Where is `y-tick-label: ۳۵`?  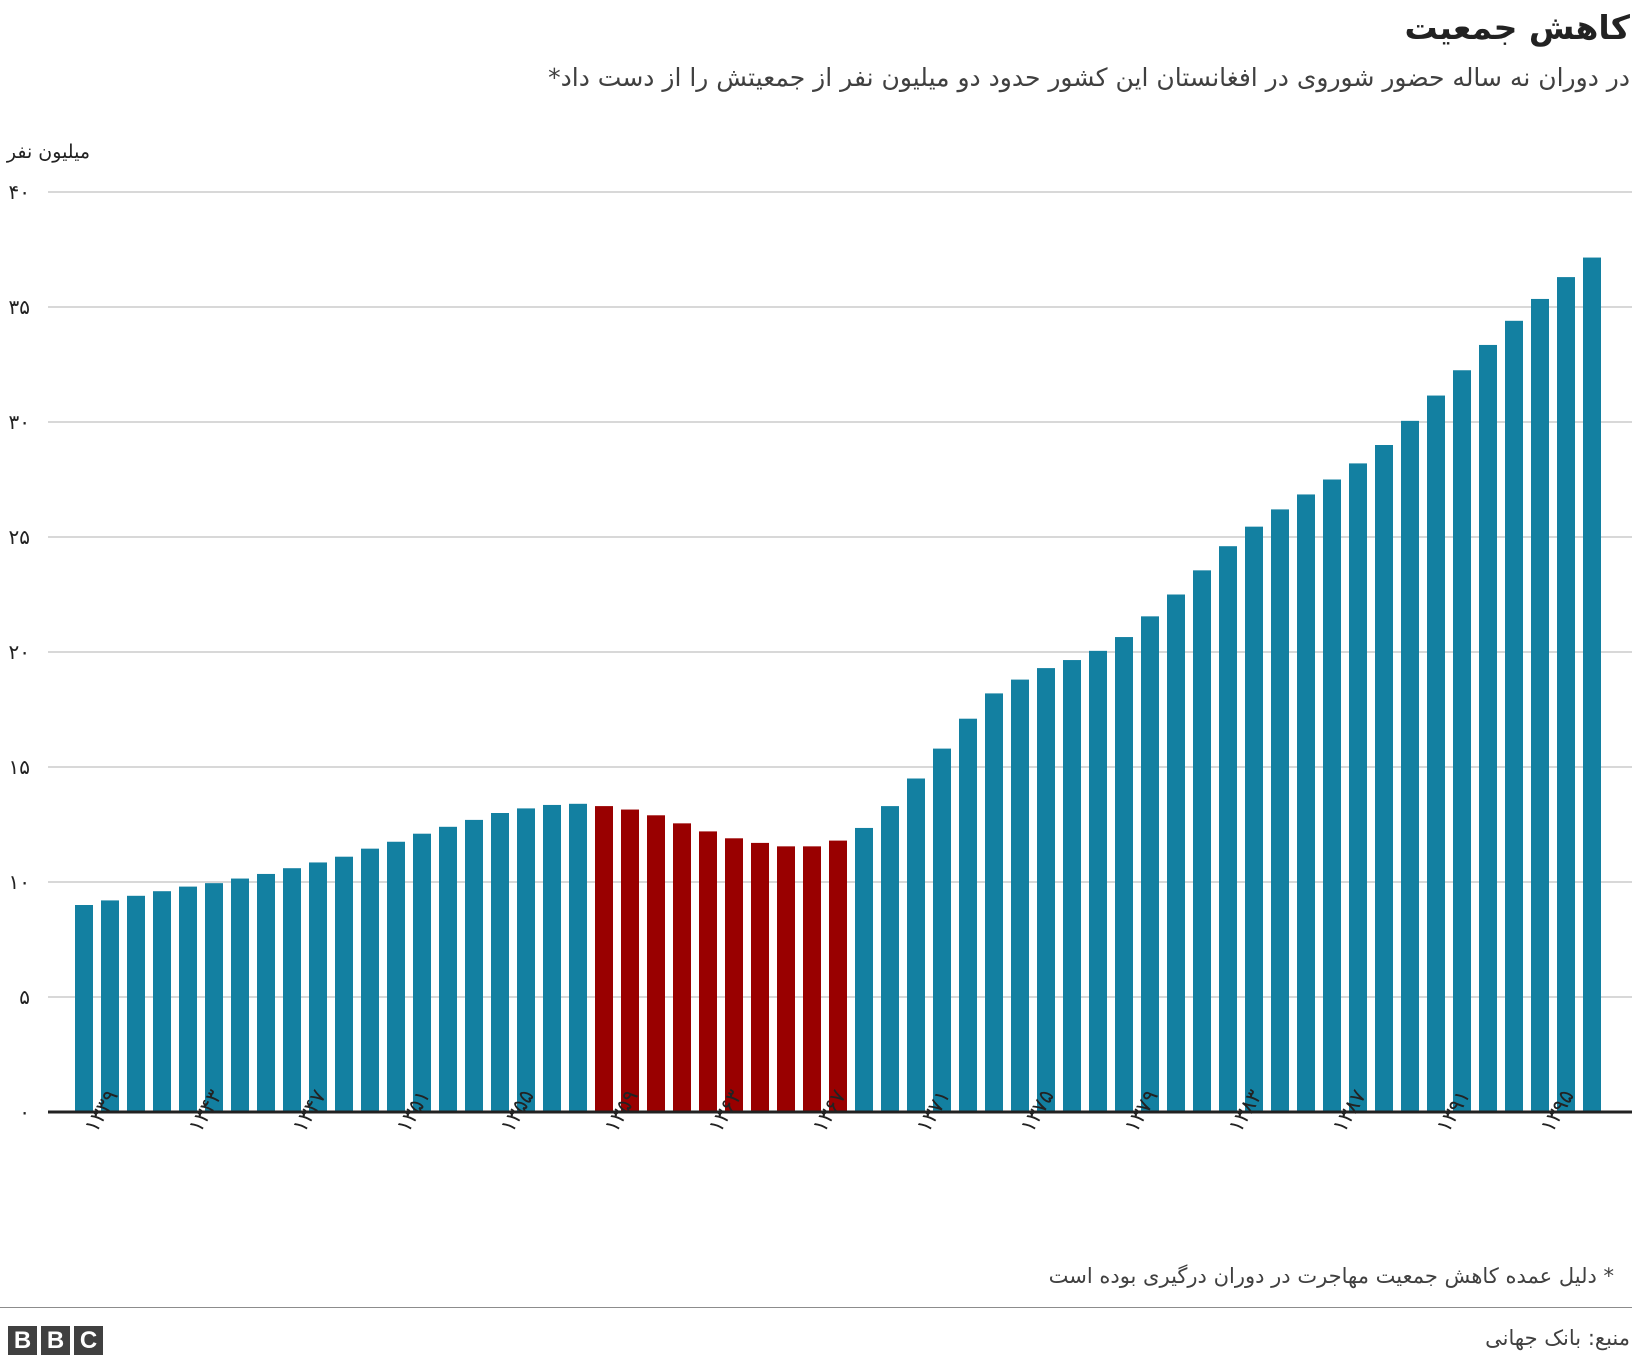 y-tick-label: ۳۵ is located at coordinates (19, 307).